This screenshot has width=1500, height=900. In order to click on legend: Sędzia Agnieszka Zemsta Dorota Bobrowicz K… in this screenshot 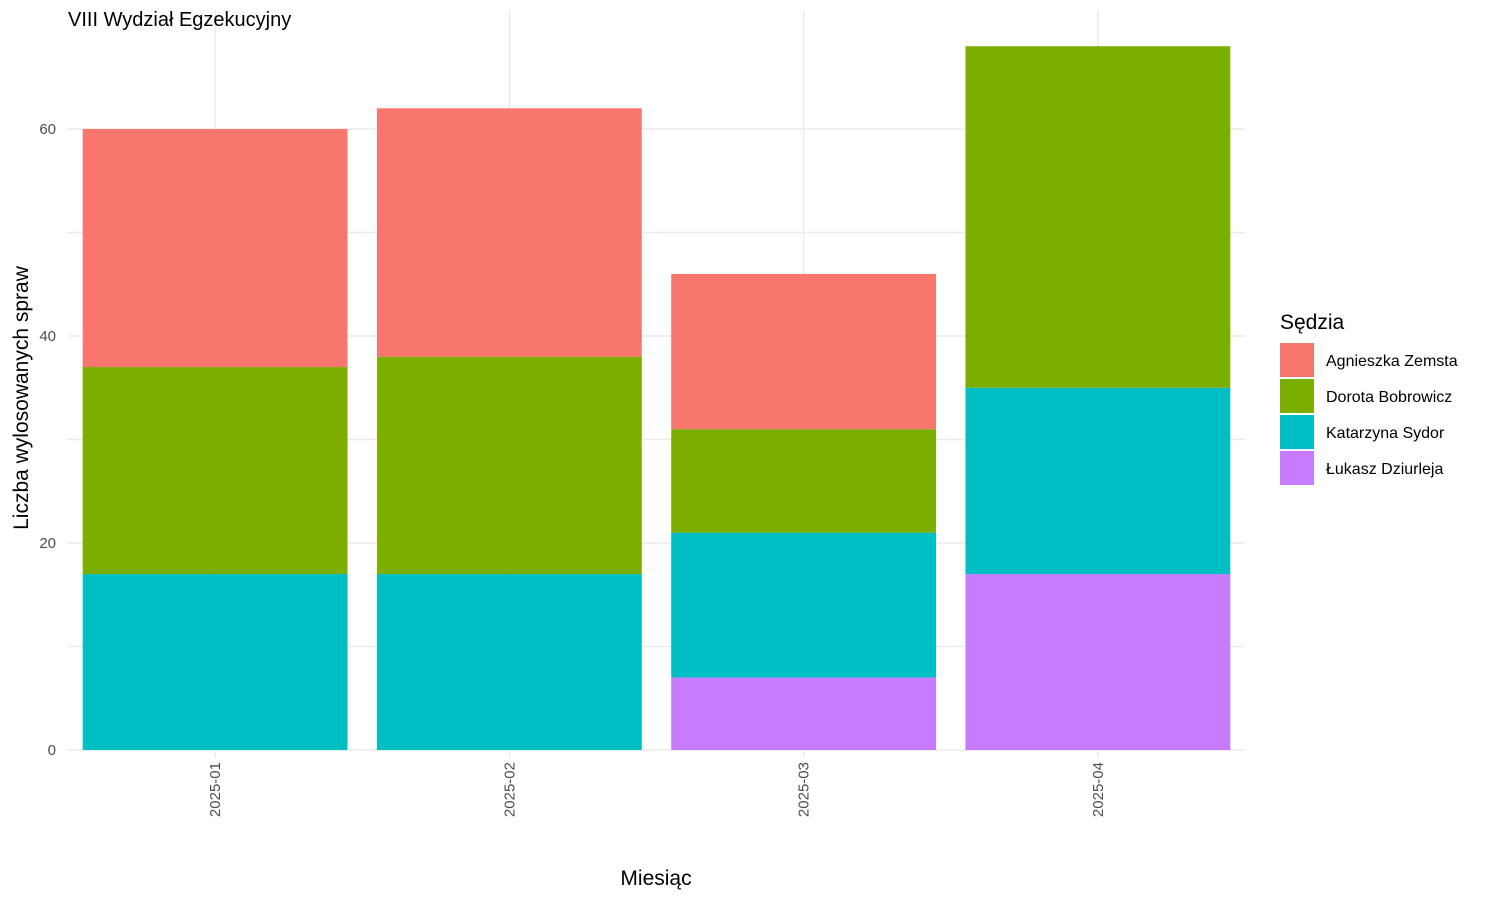, I will do `click(1369, 398)`.